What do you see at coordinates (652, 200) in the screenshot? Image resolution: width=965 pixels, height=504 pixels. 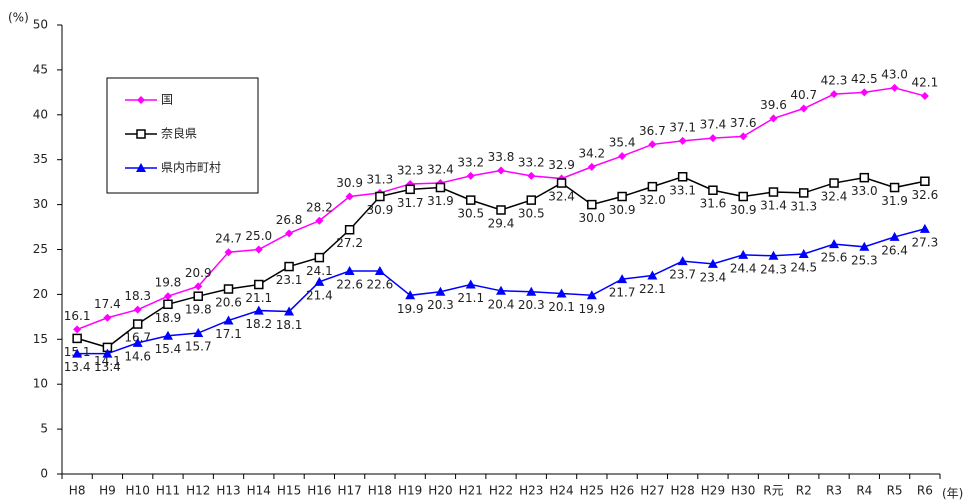 I see `data-label: 32.0` at bounding box center [652, 200].